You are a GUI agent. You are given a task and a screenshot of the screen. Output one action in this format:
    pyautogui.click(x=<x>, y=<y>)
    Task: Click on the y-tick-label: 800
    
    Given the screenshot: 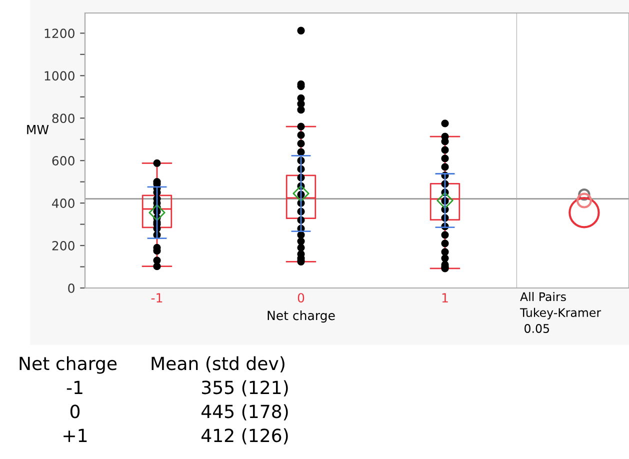 What is the action you would take?
    pyautogui.click(x=63, y=119)
    